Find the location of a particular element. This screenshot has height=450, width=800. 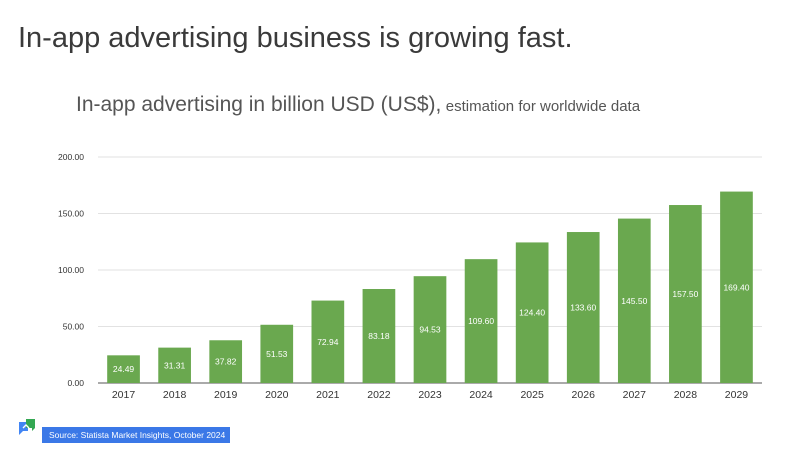

data-label: 109.60 is located at coordinates (481, 321).